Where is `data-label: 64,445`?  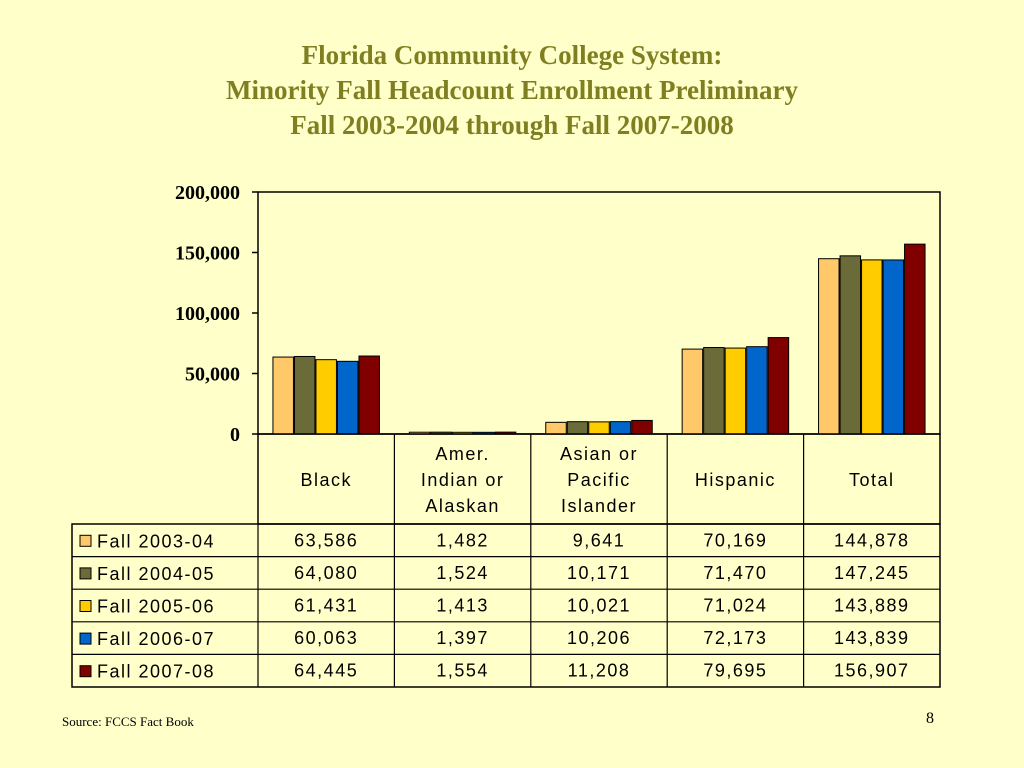 data-label: 64,445 is located at coordinates (326, 671).